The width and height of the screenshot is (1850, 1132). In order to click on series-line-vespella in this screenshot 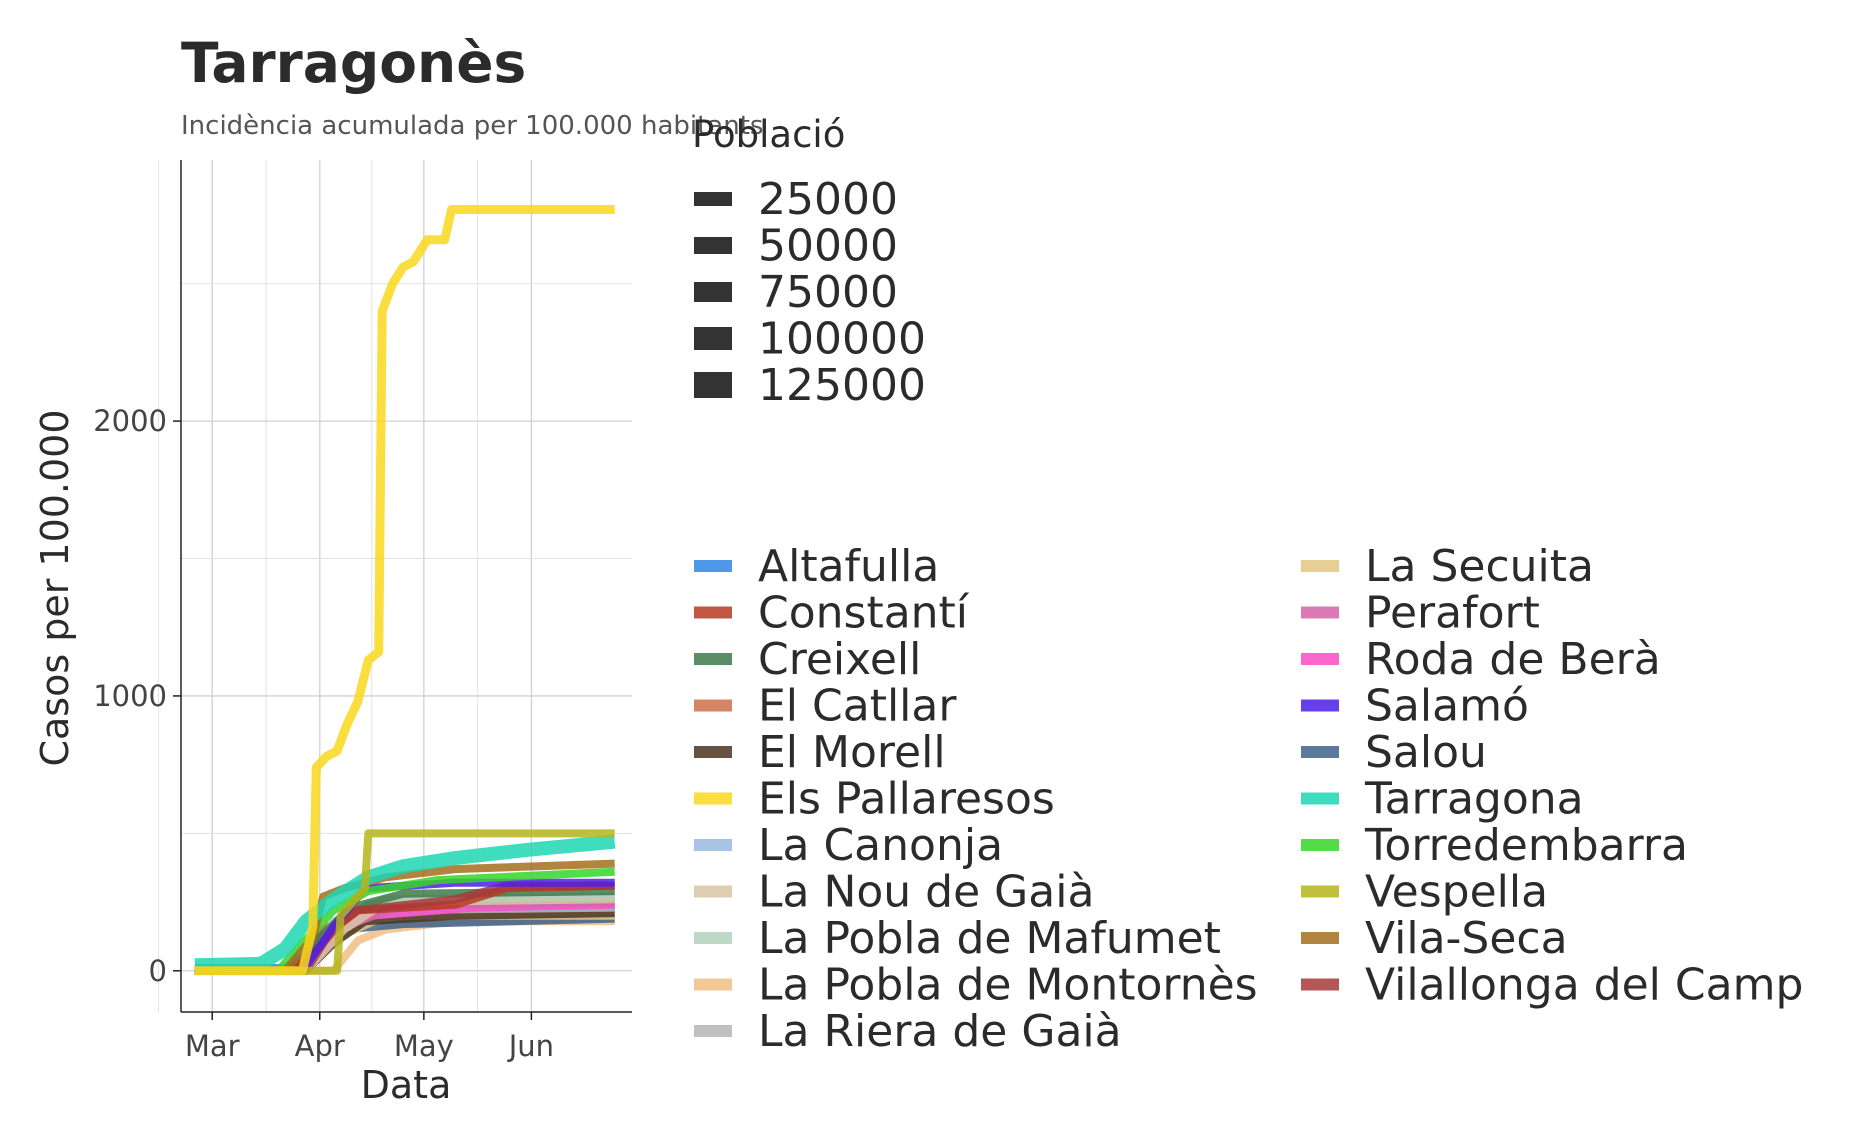, I will do `click(404, 902)`.